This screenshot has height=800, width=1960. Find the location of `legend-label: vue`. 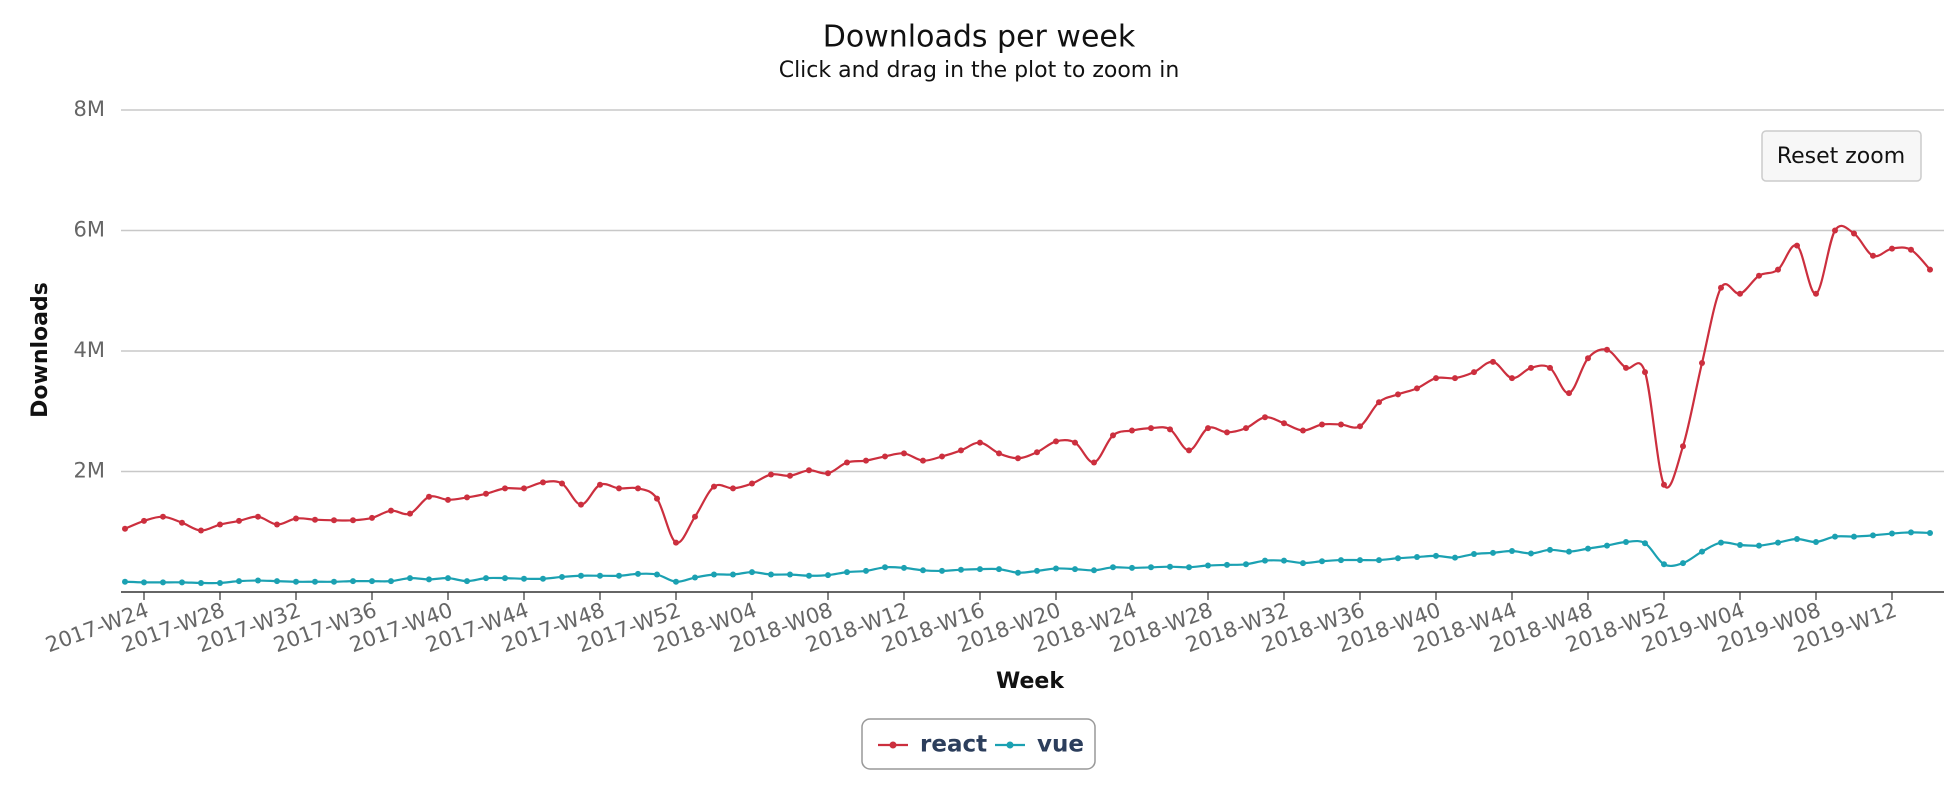

legend-label: vue is located at coordinates (1060, 745).